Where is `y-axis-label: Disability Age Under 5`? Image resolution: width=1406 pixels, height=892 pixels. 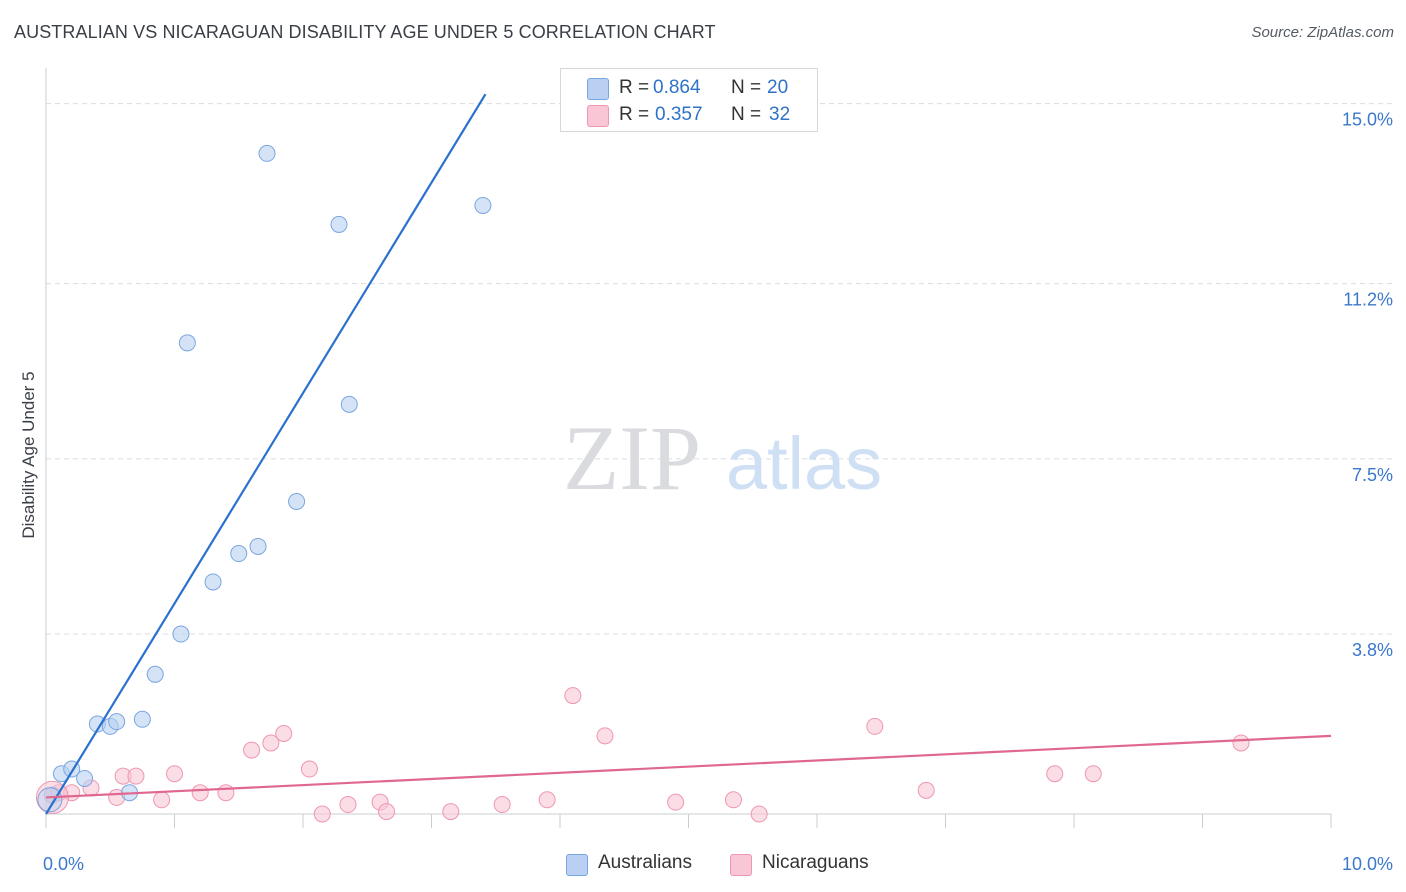
y-axis-label: Disability Age Under 5 is located at coordinates (28, 454).